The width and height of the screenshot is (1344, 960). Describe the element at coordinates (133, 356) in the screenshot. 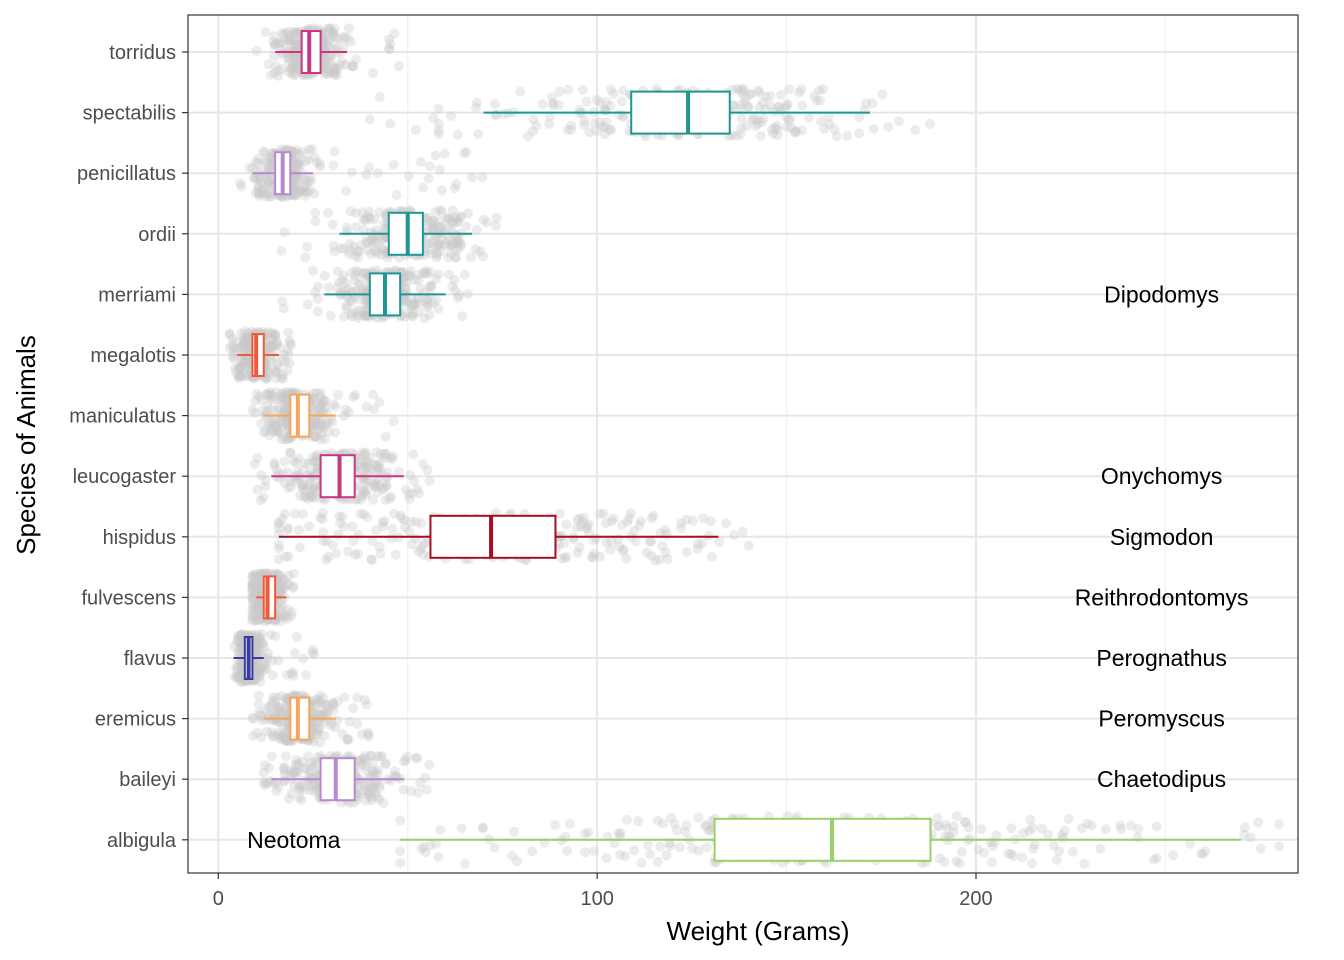

I see `y-tick-label: megalotis` at that location.